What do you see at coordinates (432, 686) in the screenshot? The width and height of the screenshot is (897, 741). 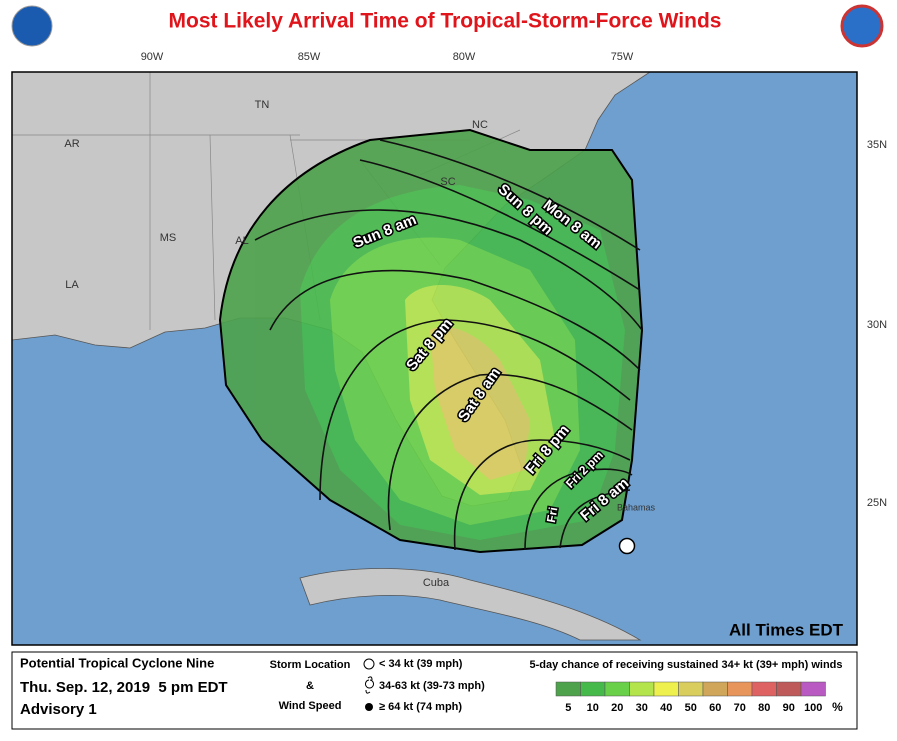 I see `key-item: 34-63 kt (39-73 mph)` at bounding box center [432, 686].